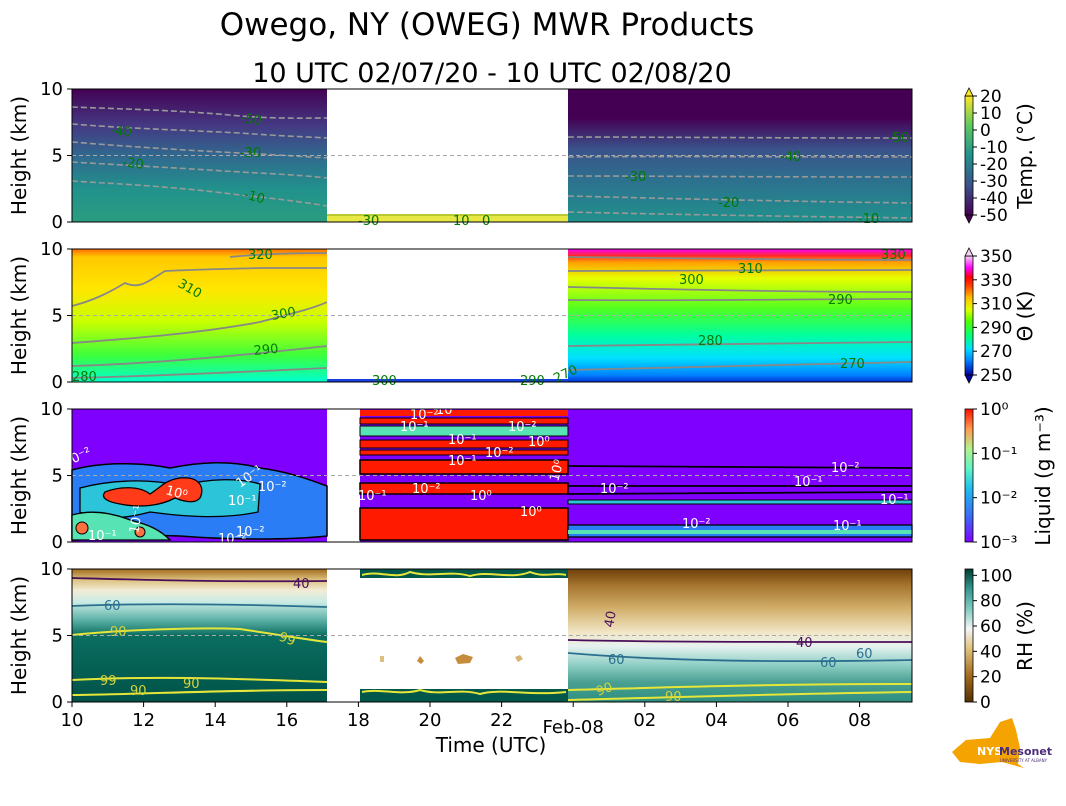 The width and height of the screenshot is (1066, 806). Describe the element at coordinates (852, 364) in the screenshot. I see `theta-contour-label: 270` at that location.